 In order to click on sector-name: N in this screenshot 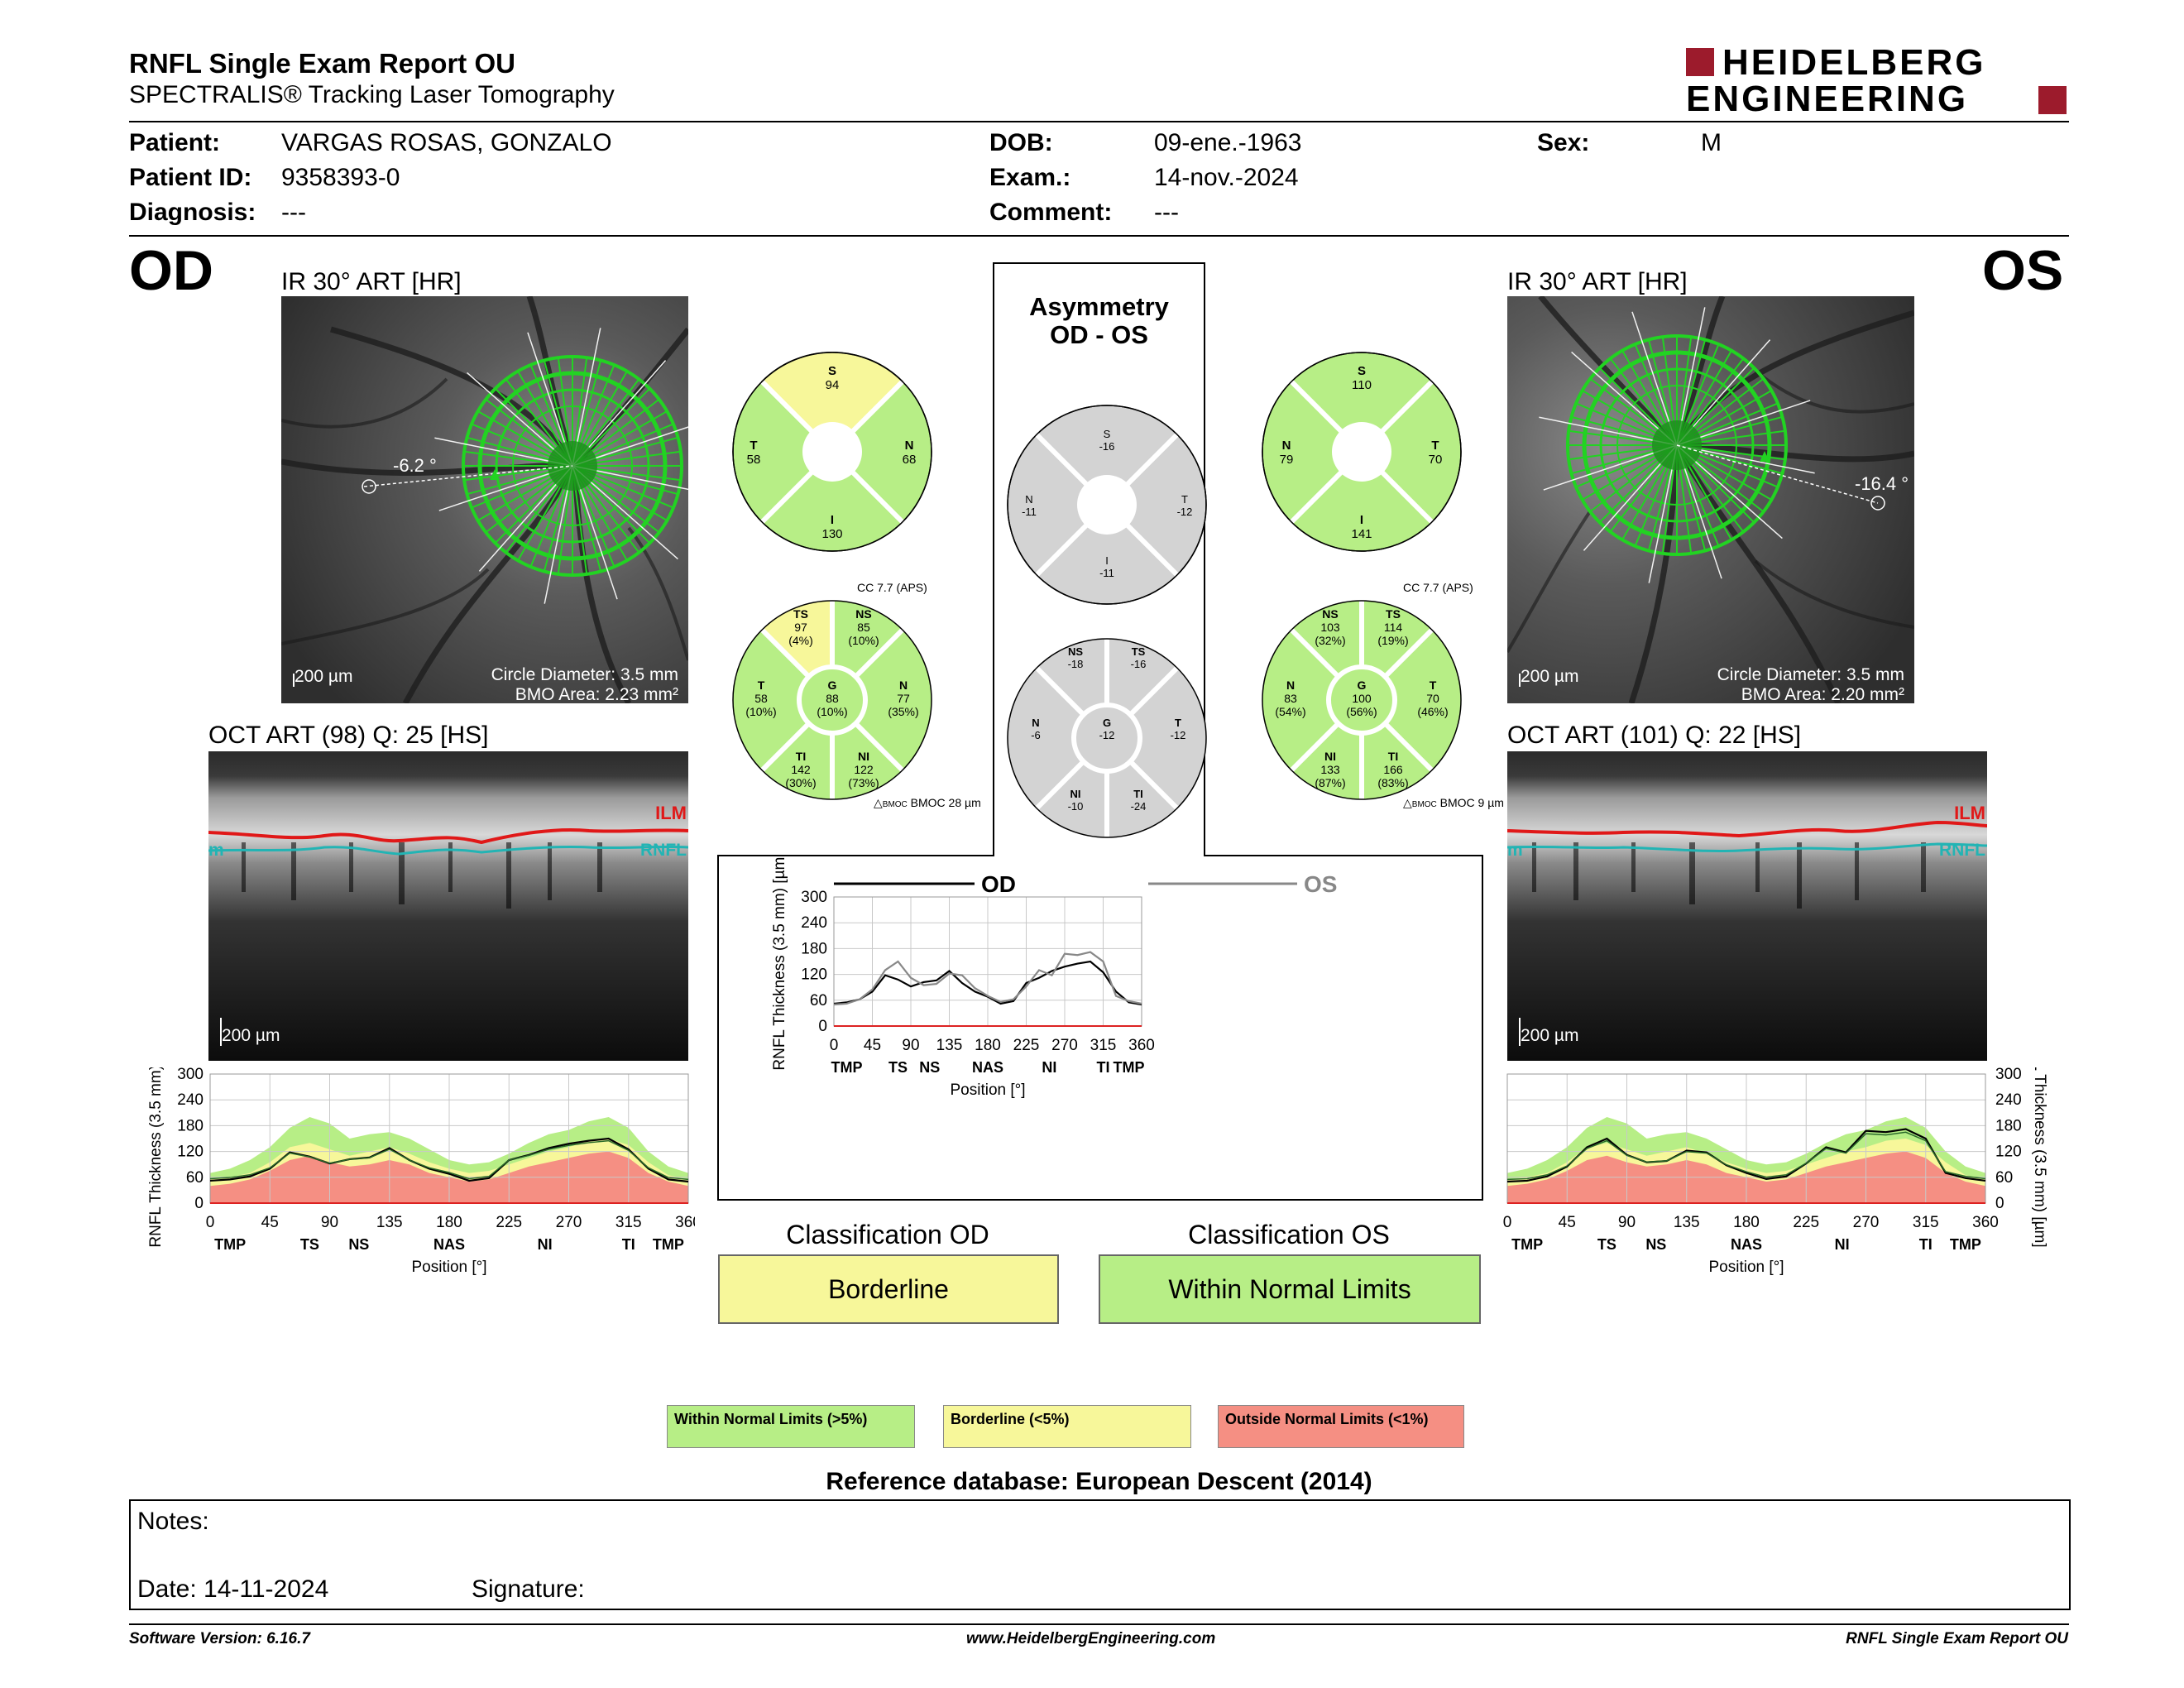, I will do `click(903, 685)`.